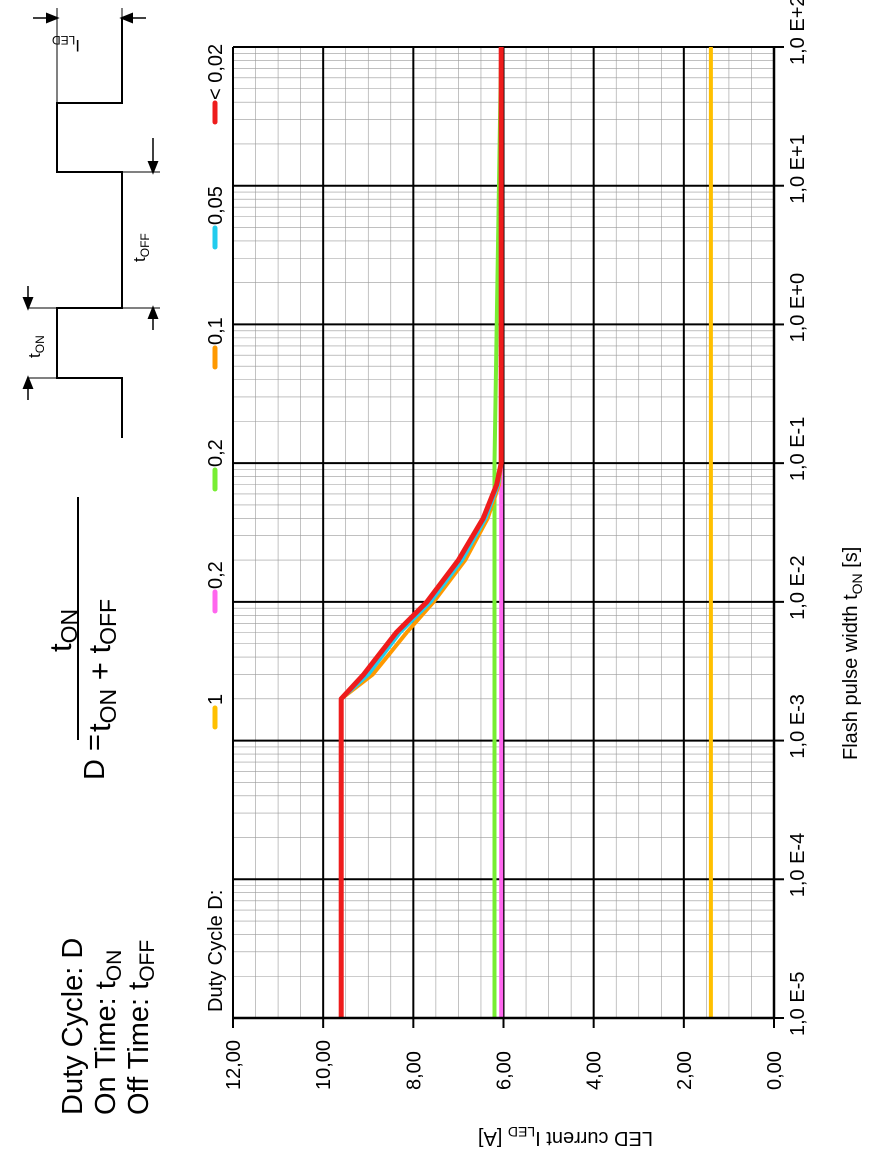  I want to click on duty-cycle-formula: D = tON tON + tOFF, so click(82, 638).